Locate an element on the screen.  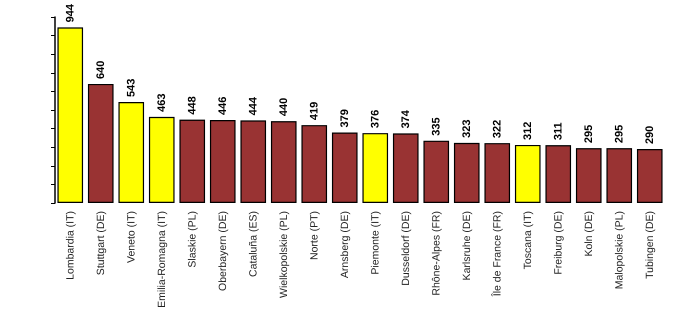
data-label: 322 is located at coordinates (497, 129).